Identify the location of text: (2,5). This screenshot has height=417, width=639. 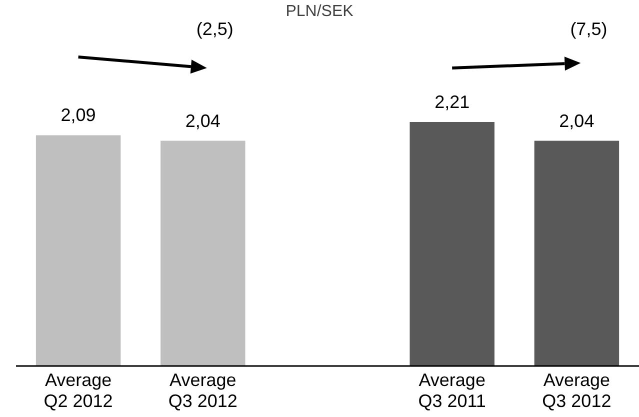
(215, 29).